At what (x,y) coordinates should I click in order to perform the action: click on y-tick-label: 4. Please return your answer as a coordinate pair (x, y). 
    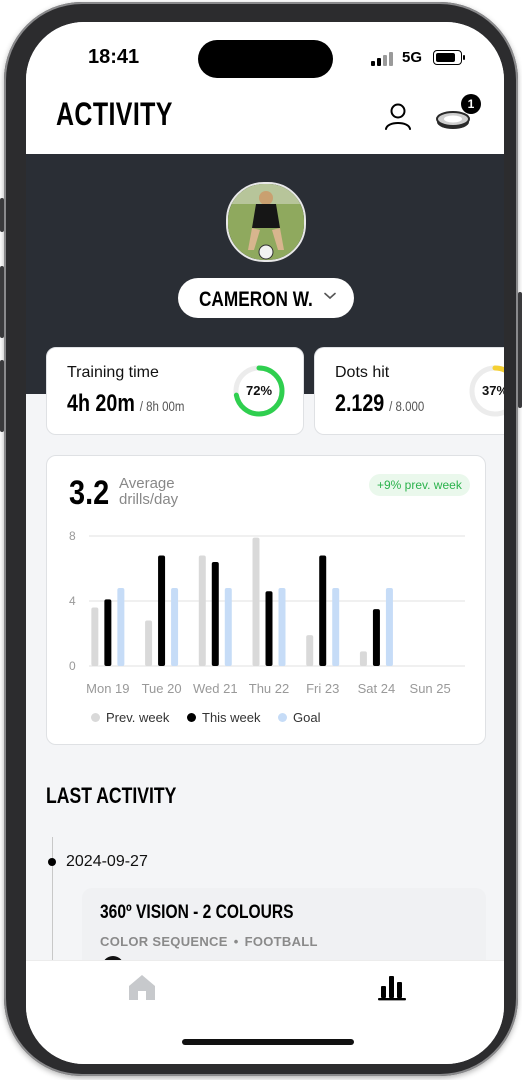
    Looking at the image, I should click on (72, 601).